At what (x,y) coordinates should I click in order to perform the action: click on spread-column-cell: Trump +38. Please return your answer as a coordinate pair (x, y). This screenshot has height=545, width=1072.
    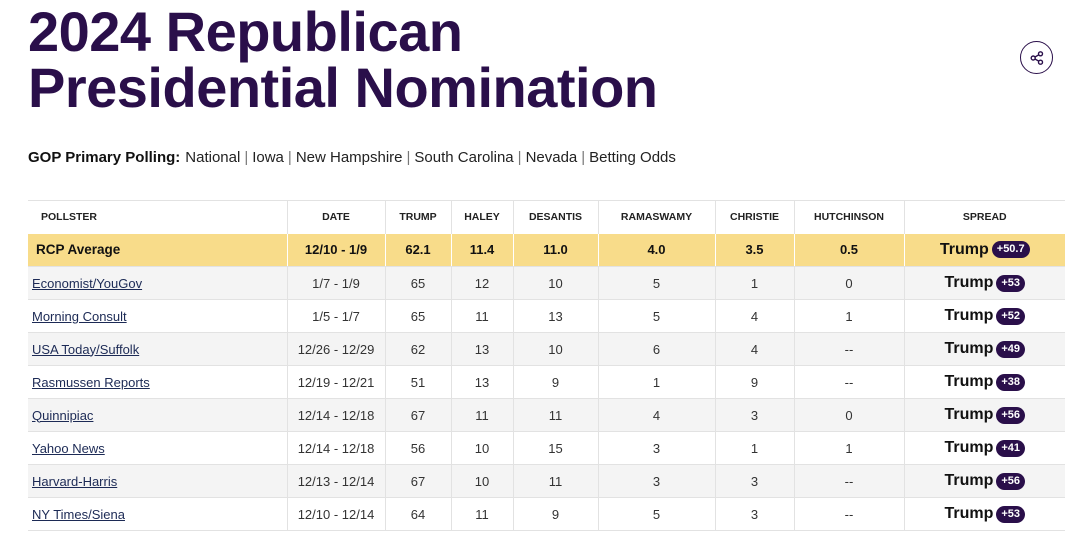
    Looking at the image, I should click on (984, 382).